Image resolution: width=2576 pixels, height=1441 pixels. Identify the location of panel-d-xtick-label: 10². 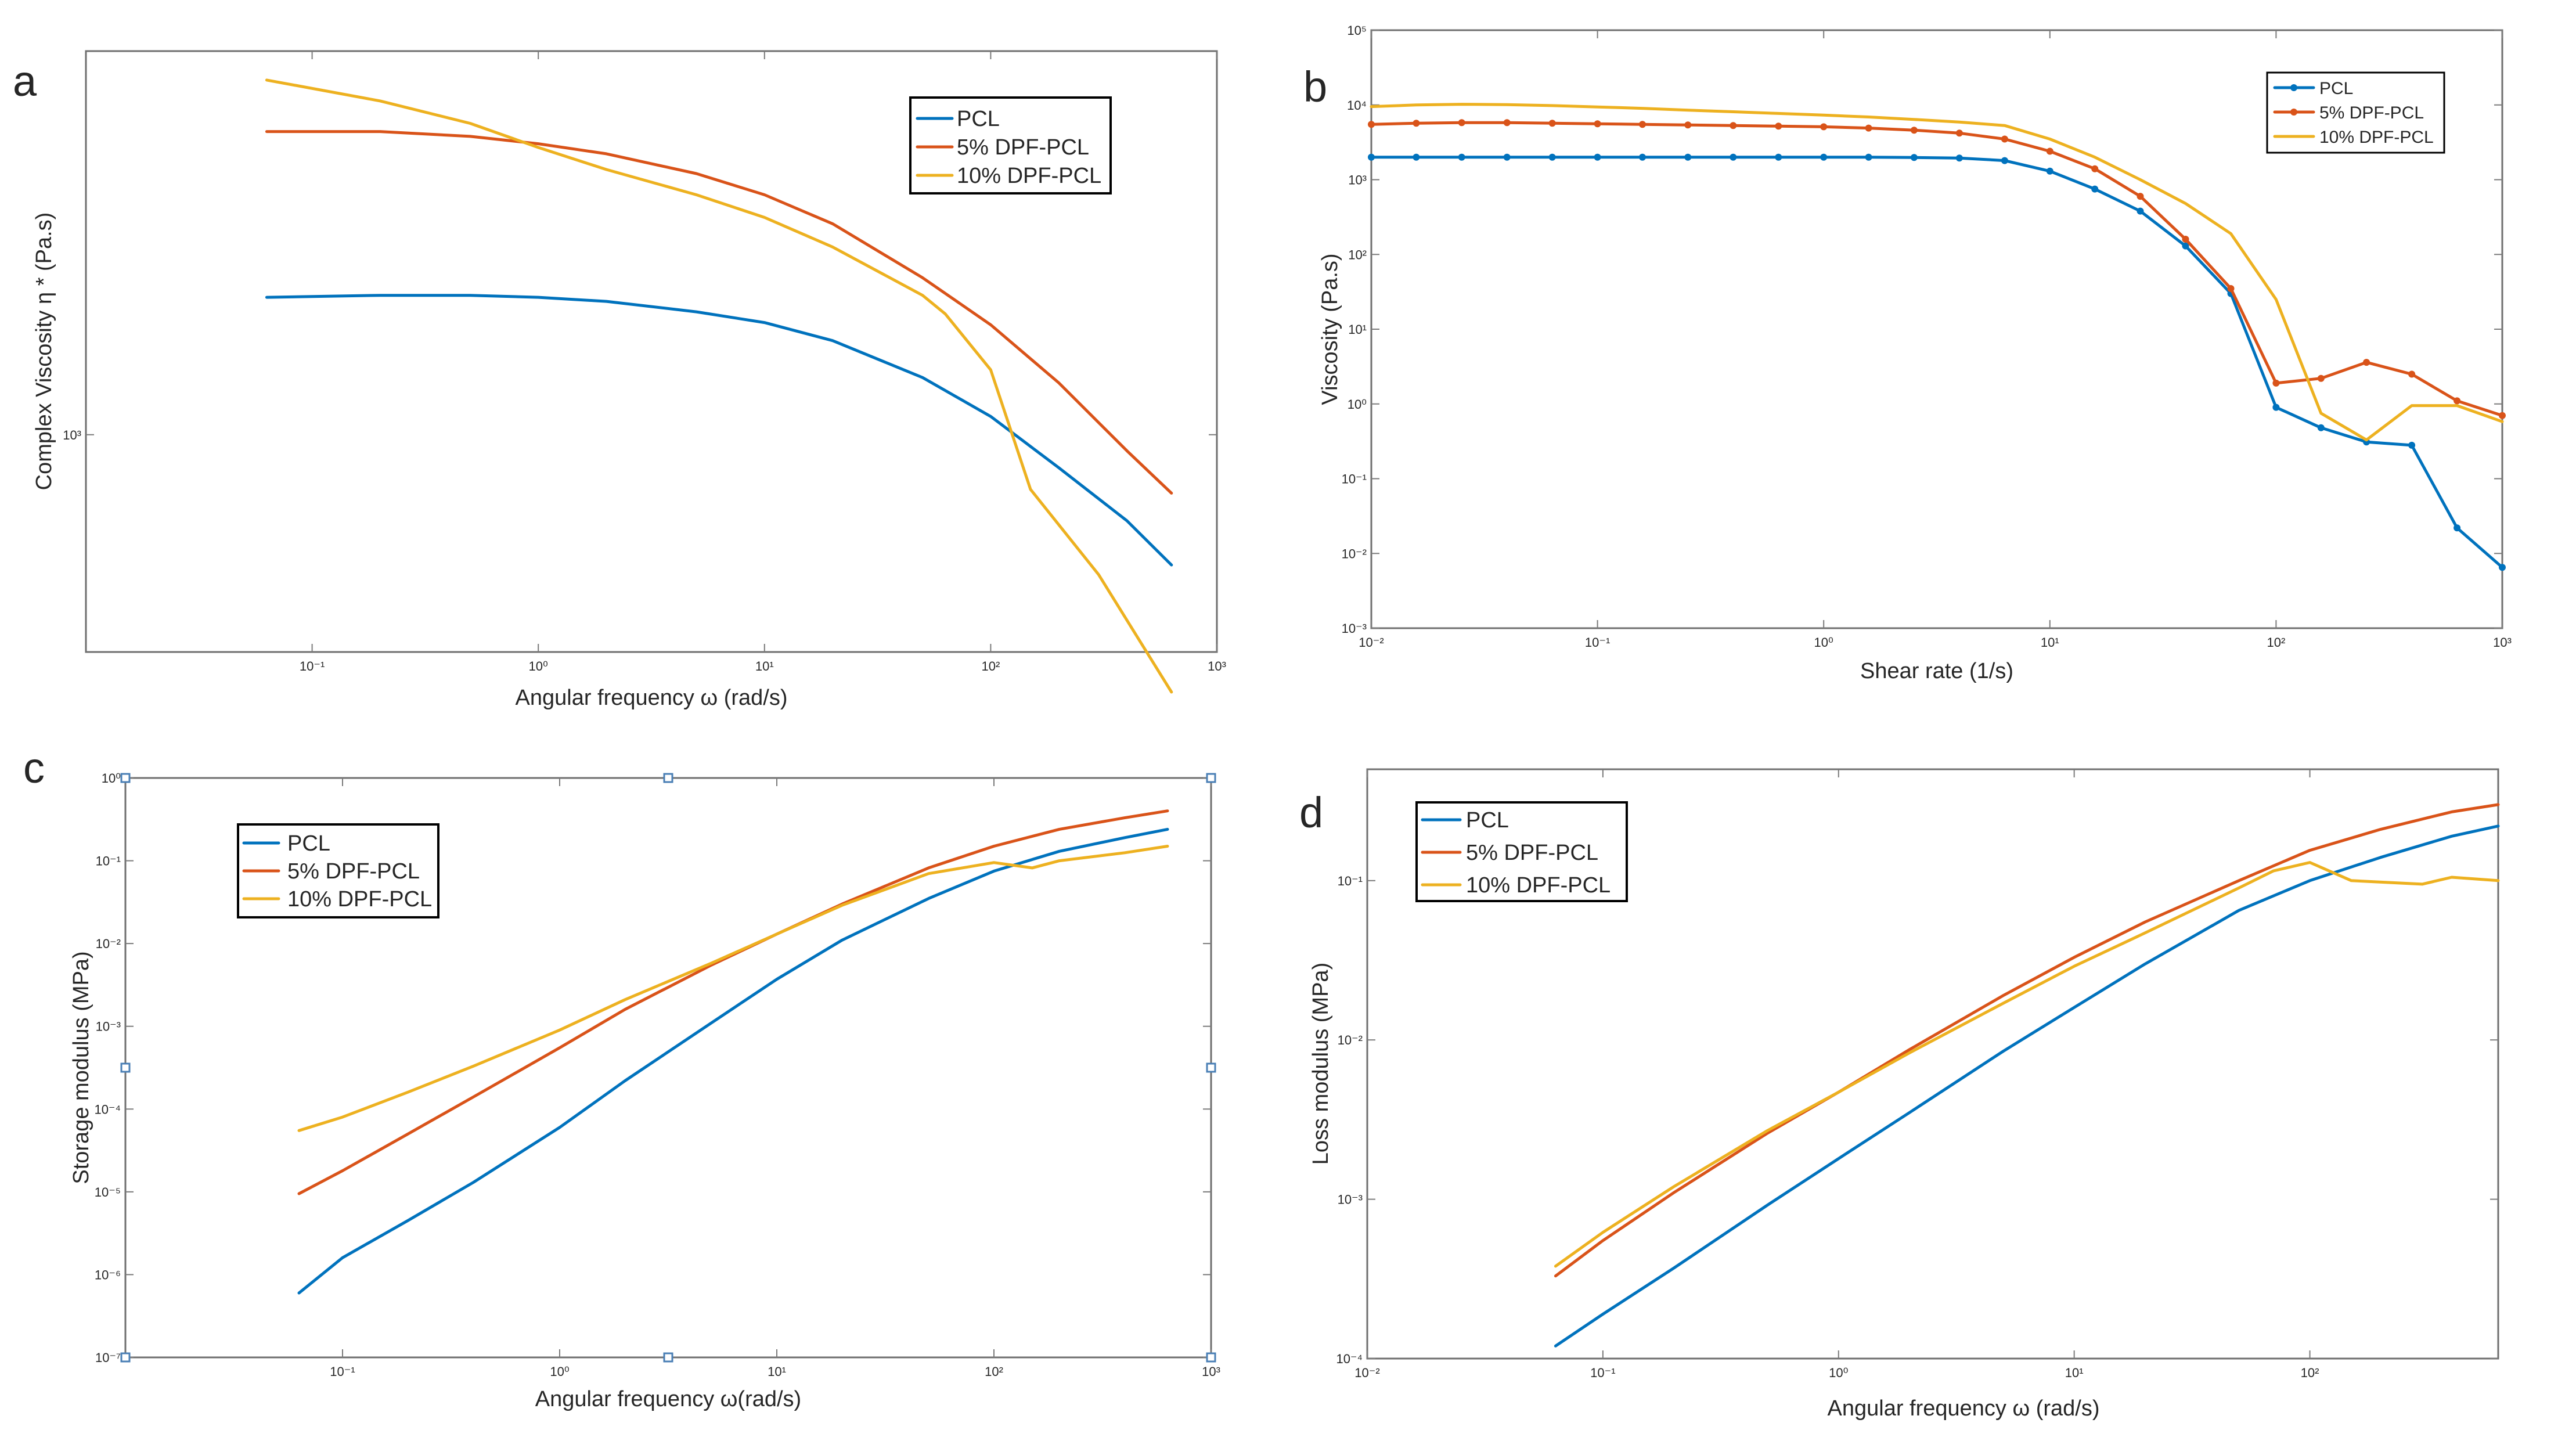
(2310, 1373).